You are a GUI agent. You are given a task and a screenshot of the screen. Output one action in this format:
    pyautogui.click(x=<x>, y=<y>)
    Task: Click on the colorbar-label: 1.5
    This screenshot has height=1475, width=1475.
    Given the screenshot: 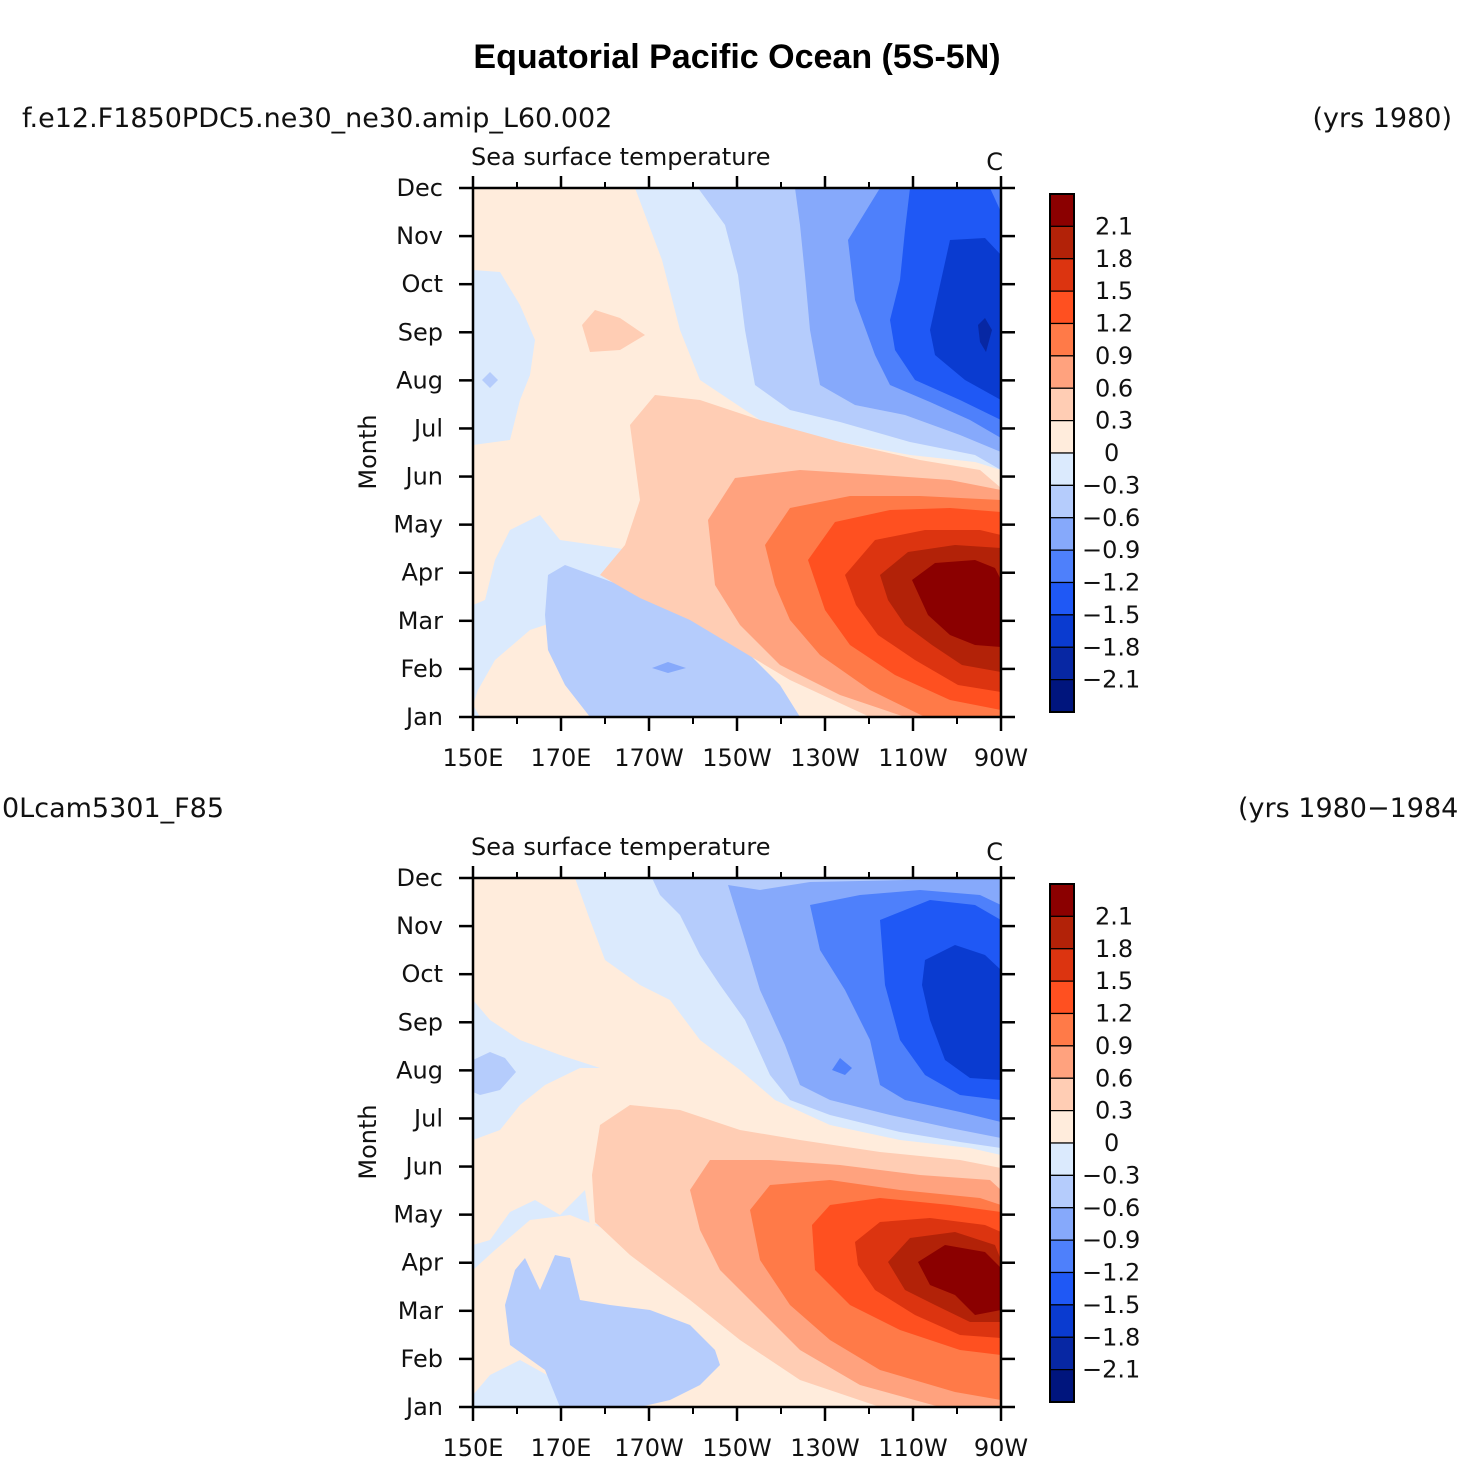 What is the action you would take?
    pyautogui.click(x=1114, y=981)
    